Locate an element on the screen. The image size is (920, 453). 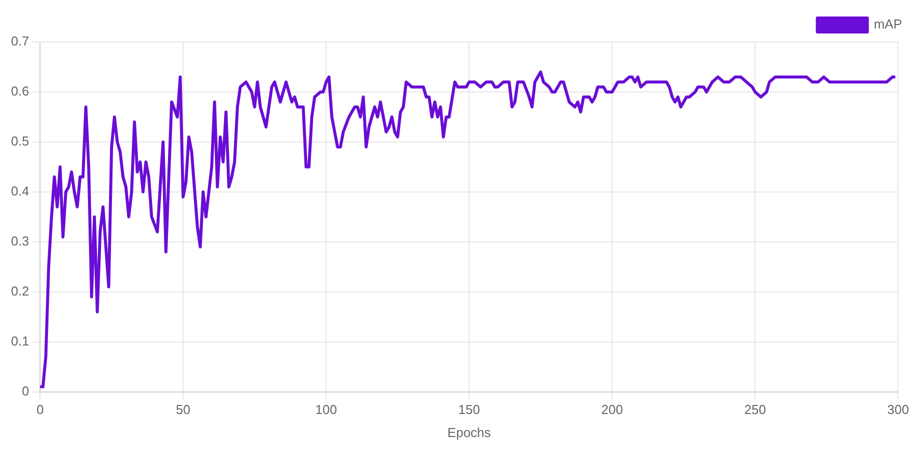
y-tick-label: 0.6 is located at coordinates (20, 91).